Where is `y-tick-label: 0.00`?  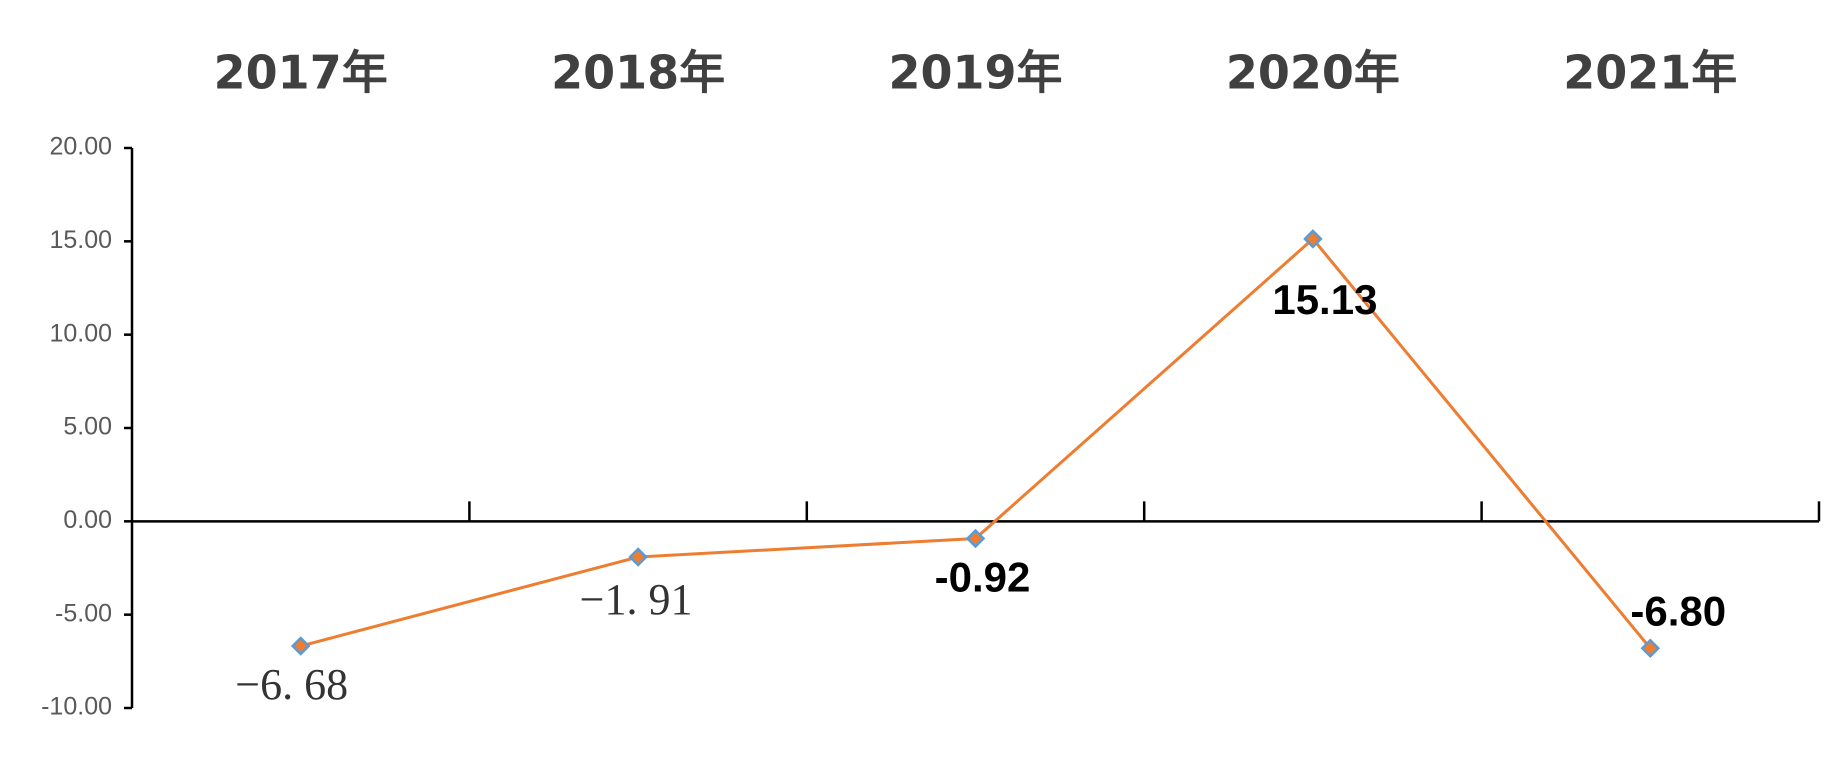 y-tick-label: 0.00 is located at coordinates (87, 520).